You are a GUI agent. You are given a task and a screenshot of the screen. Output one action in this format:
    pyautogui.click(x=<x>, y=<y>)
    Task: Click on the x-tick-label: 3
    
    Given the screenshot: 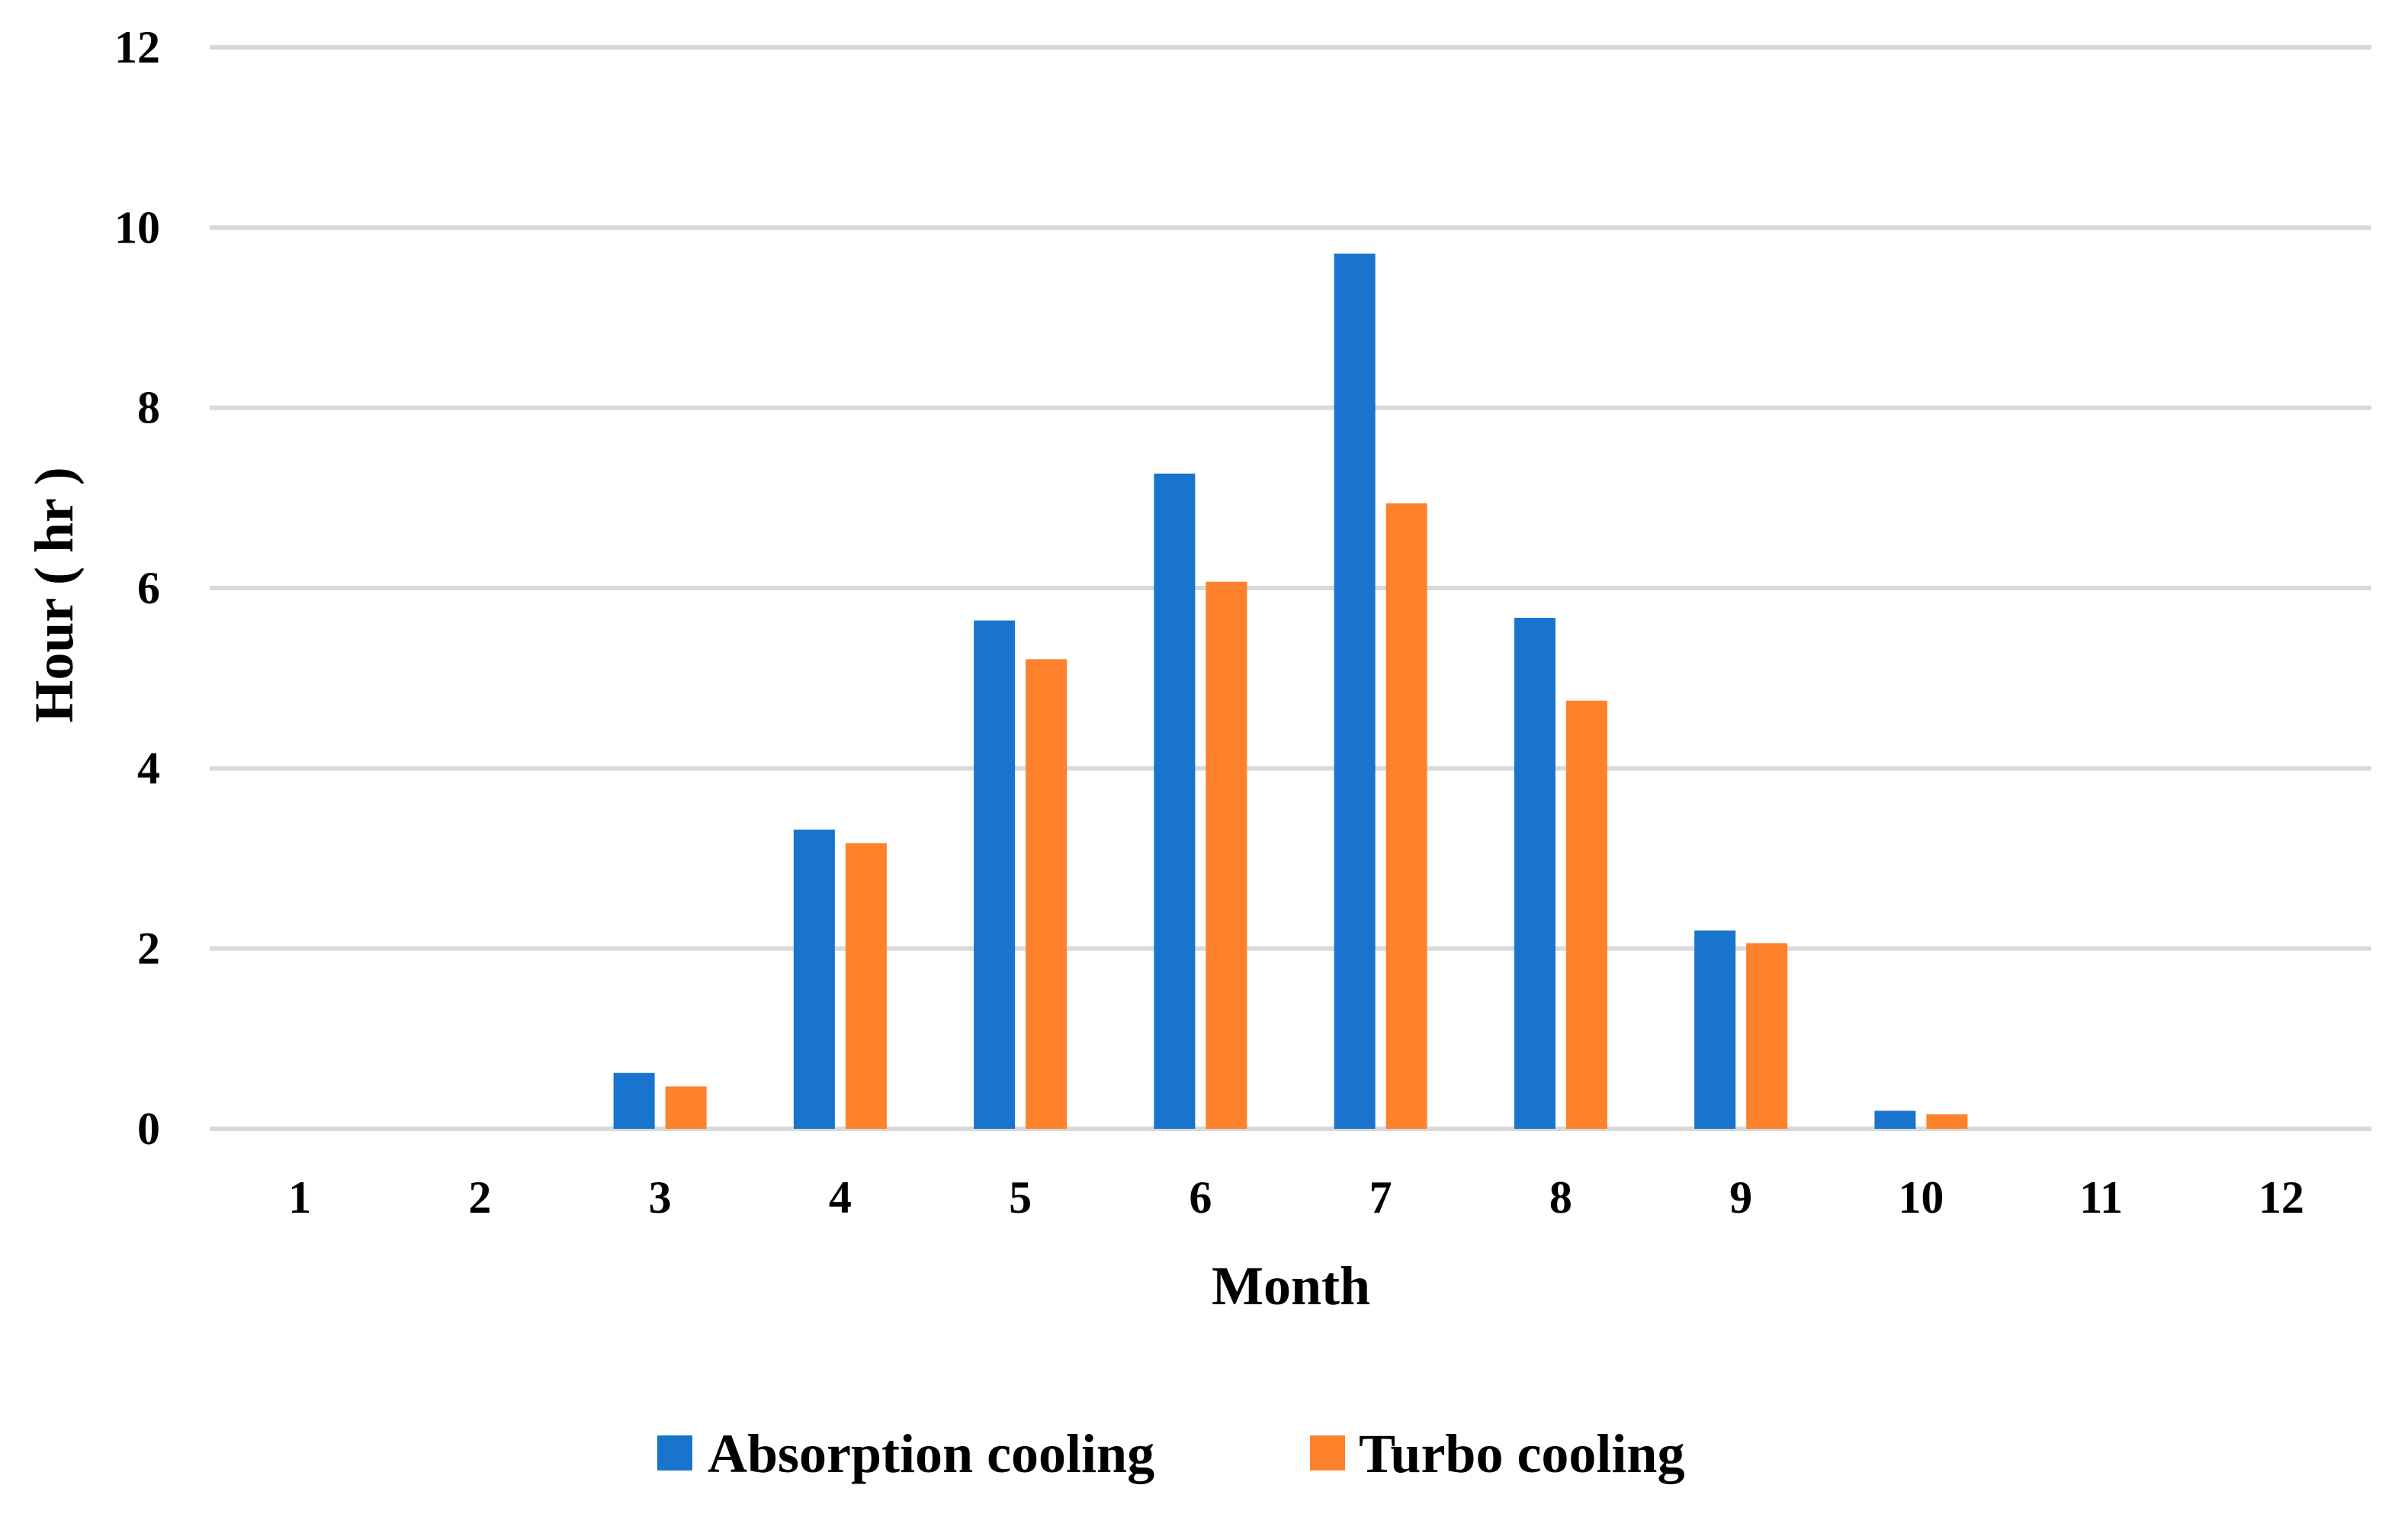 What is the action you would take?
    pyautogui.click(x=660, y=1197)
    